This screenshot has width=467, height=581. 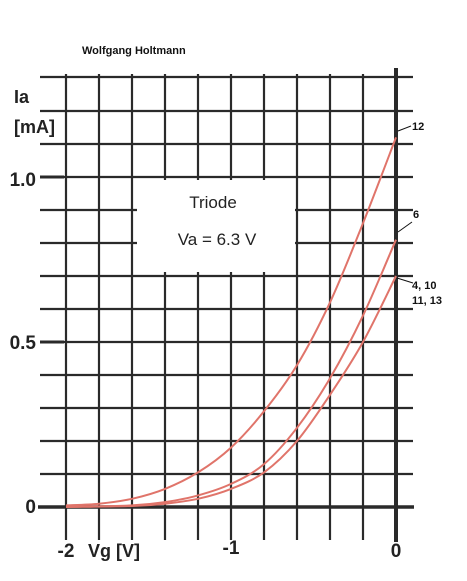 I want to click on curve-label-11-13: 11, 13, so click(x=427, y=301).